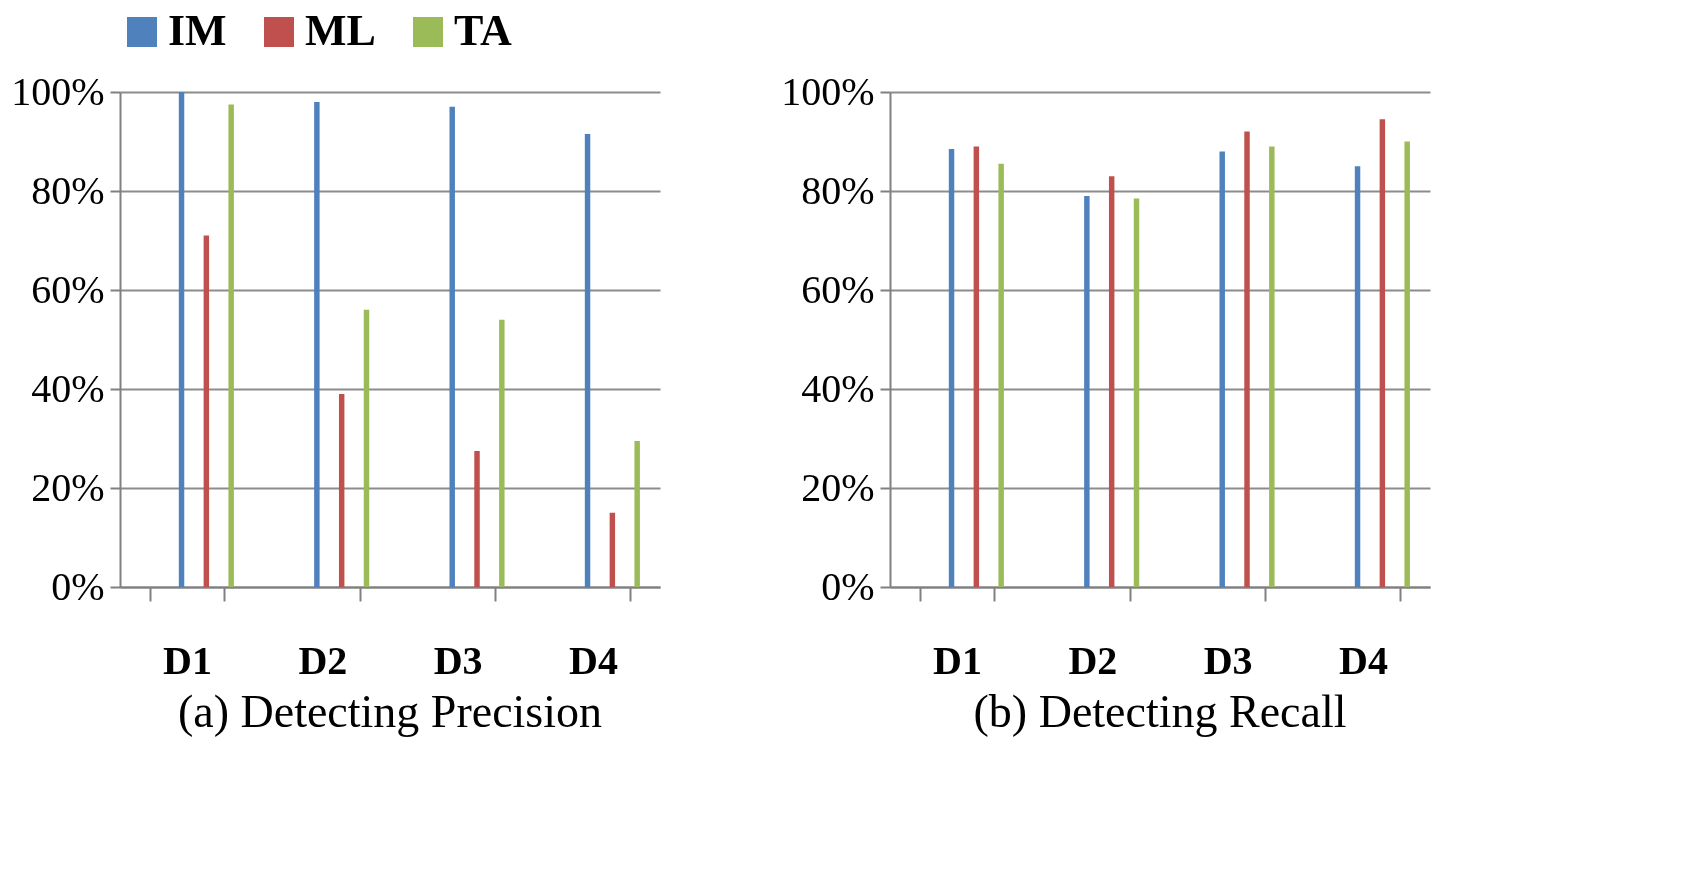 This screenshot has width=1689, height=885. I want to click on legend-label: ML, so click(340, 30).